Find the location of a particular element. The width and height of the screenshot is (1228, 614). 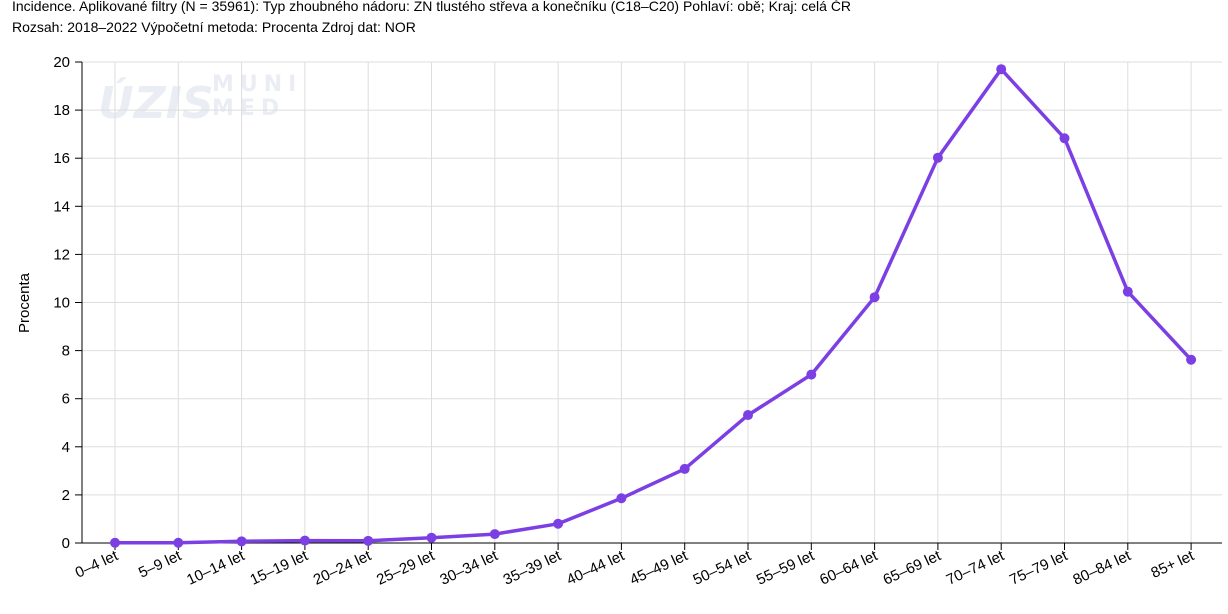

watermark-med-text: MED is located at coordinates (248, 108).